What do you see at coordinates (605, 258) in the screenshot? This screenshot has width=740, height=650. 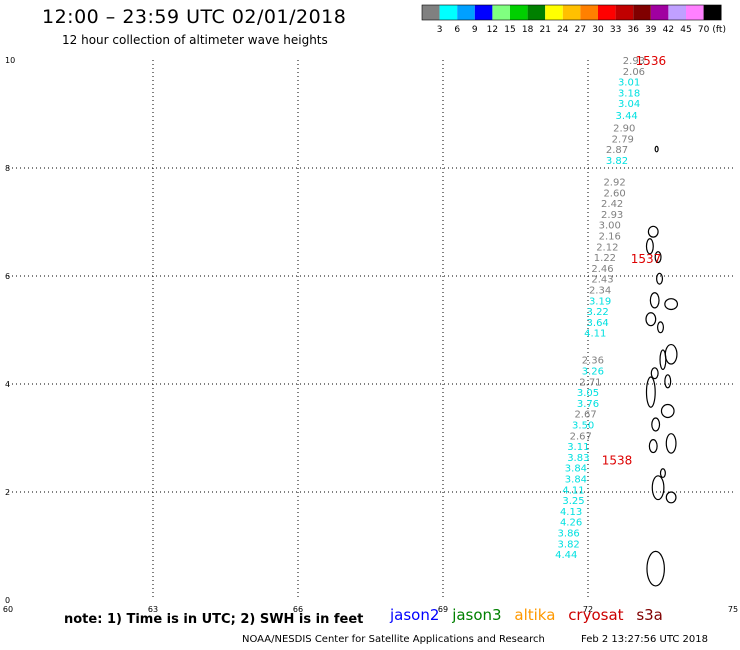 I see `wave-height-value: 1.22` at bounding box center [605, 258].